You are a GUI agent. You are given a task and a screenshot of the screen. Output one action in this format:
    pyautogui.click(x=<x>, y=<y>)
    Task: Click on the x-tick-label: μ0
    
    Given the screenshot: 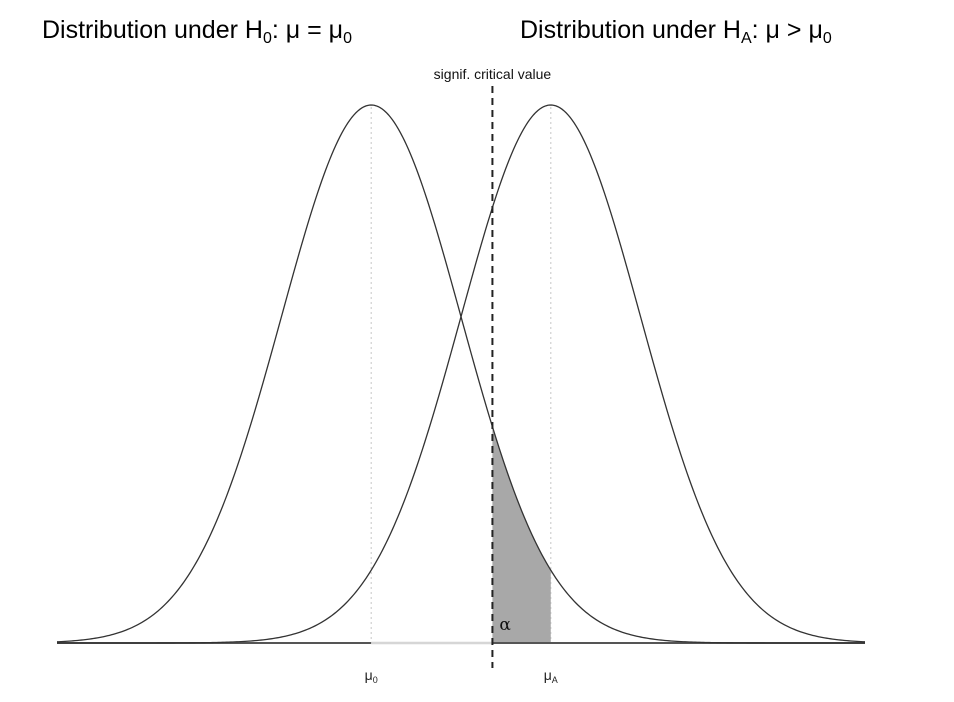 What is the action you would take?
    pyautogui.click(x=371, y=676)
    